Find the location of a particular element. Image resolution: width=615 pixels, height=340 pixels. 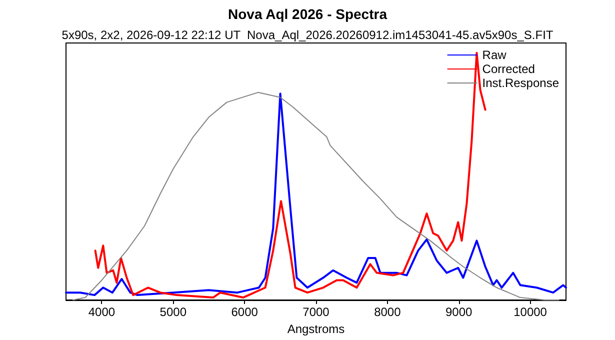

legend-label: Corrected is located at coordinates (508, 69).